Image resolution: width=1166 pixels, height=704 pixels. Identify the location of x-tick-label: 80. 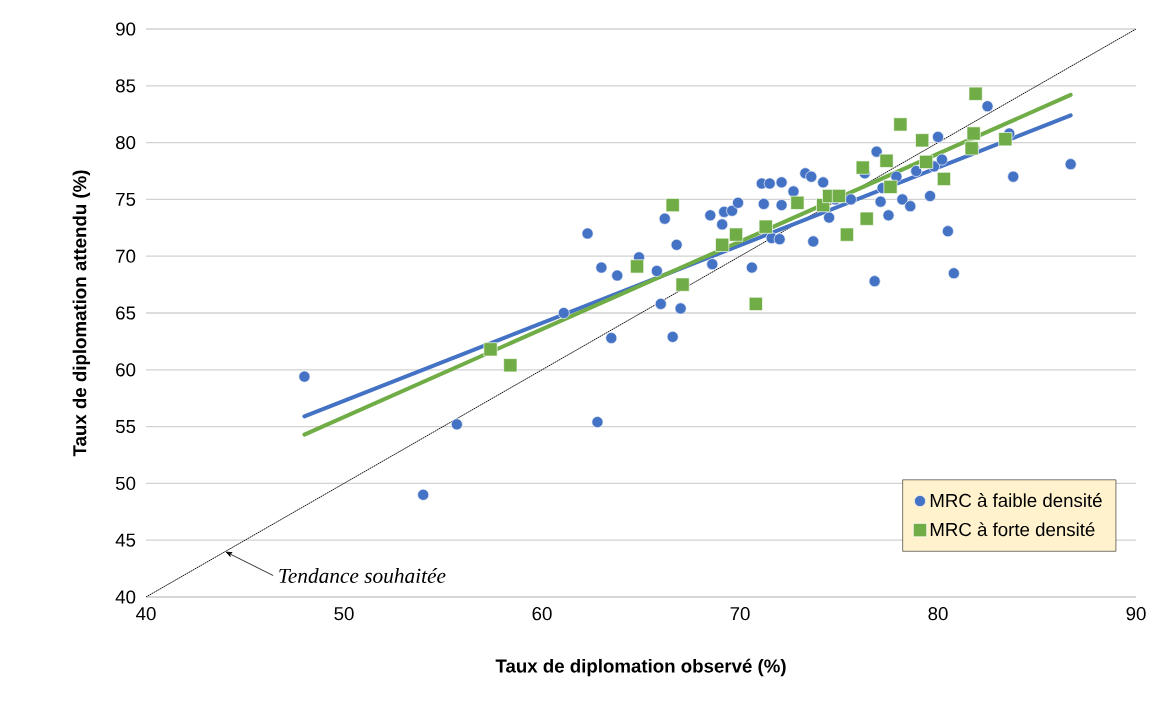
(938, 614).